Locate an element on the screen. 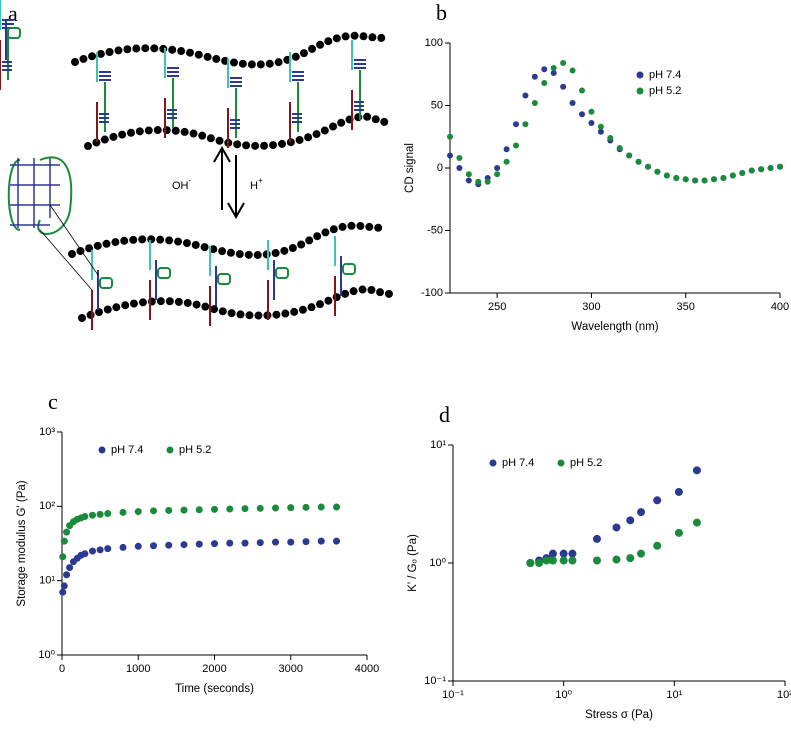 Image resolution: width=791 pixels, height=734 pixels. y-tick-label: 10⁻¹ is located at coordinates (435, 681).